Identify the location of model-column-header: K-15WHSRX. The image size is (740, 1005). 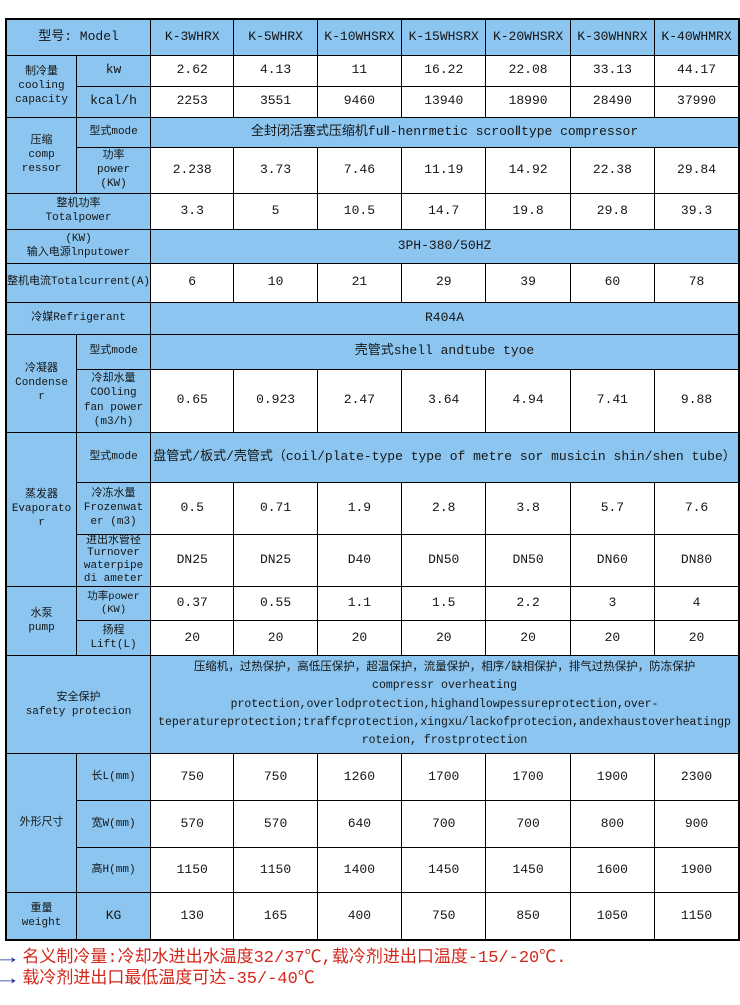
(444, 37).